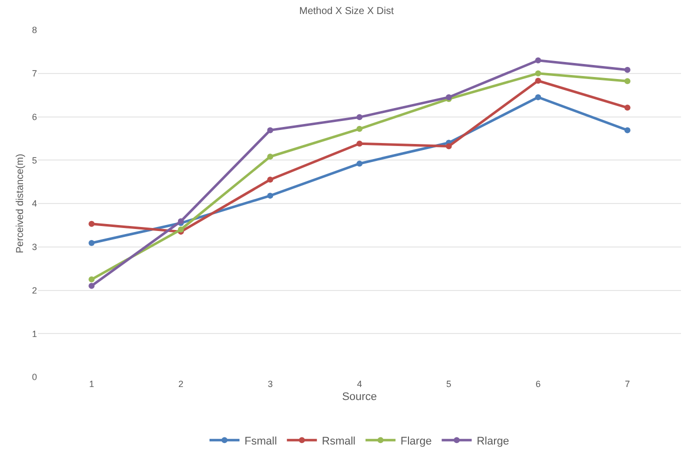 This screenshot has width=693, height=467. What do you see at coordinates (493, 441) in the screenshot?
I see `legend-label: Rlarge` at bounding box center [493, 441].